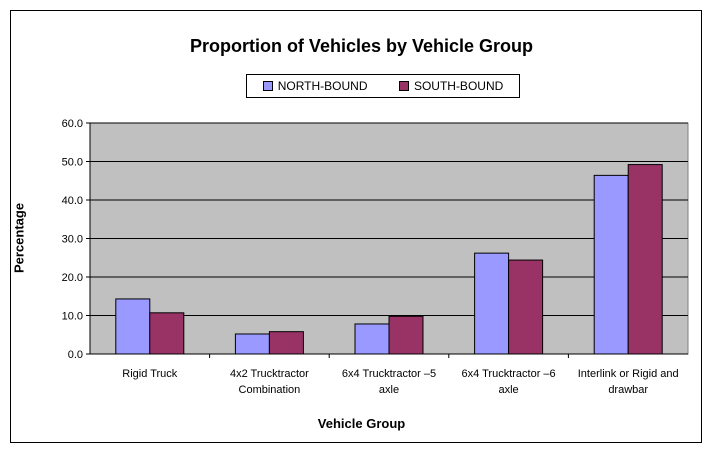  I want to click on legend-item-south: SOUTH-BOUND, so click(451, 86).